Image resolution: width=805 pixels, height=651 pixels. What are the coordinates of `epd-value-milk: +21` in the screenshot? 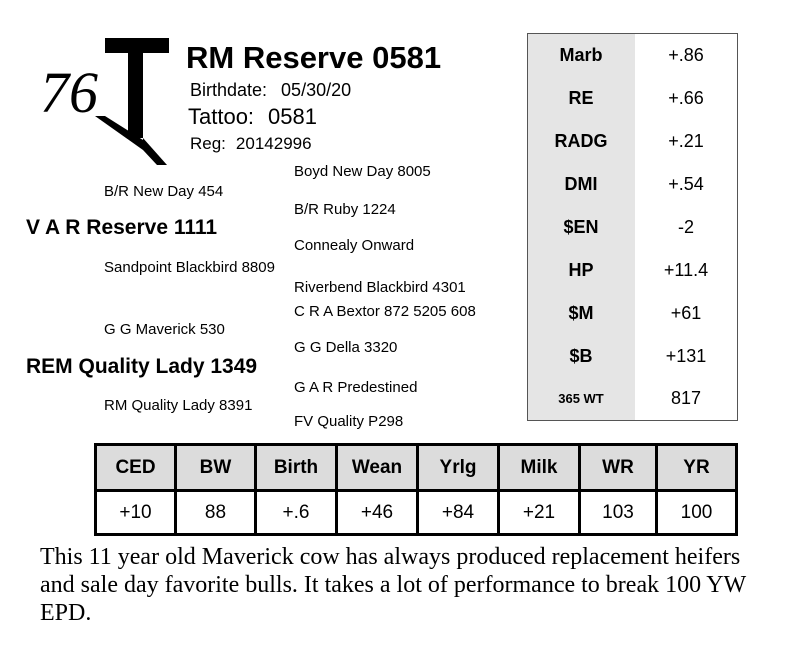 It's located at (540, 512).